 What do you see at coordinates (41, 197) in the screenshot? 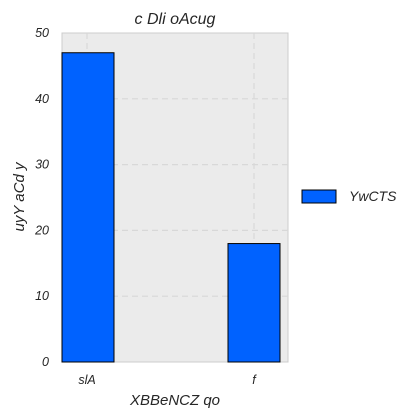
I see `y-tick-labels: 0 10 20 30 40 50` at bounding box center [41, 197].